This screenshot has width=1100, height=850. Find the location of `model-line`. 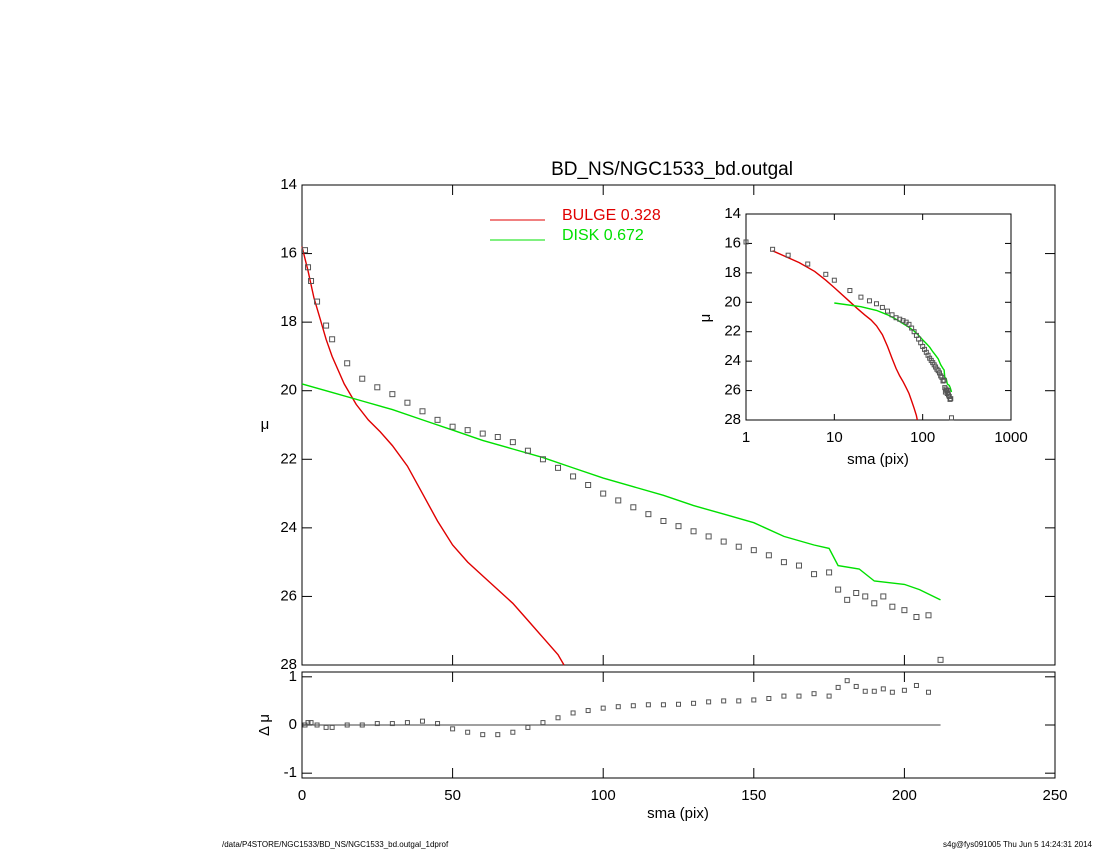

model-line is located at coordinates (433, 456).